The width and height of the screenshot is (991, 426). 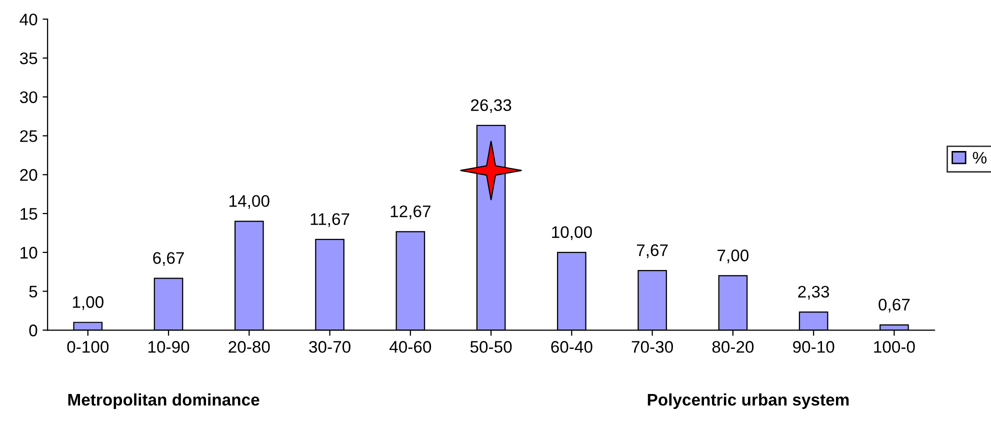 I want to click on y-tick-label: 30, so click(x=29, y=97).